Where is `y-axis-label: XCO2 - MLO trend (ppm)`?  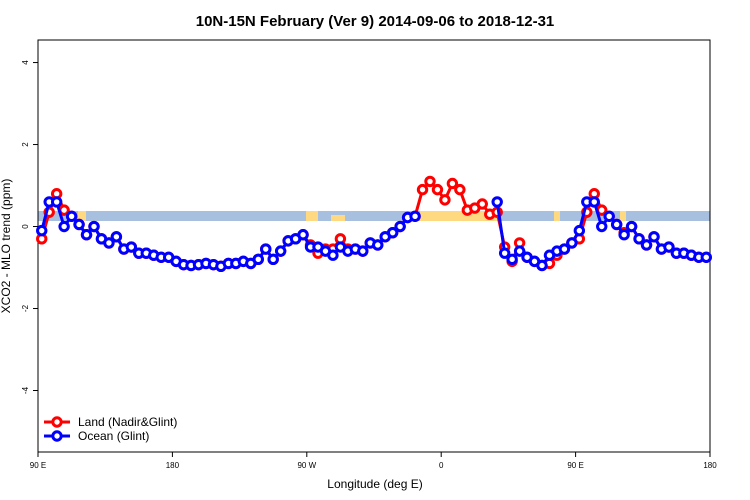
y-axis-label: XCO2 - MLO trend (ppm) is located at coordinates (6, 246).